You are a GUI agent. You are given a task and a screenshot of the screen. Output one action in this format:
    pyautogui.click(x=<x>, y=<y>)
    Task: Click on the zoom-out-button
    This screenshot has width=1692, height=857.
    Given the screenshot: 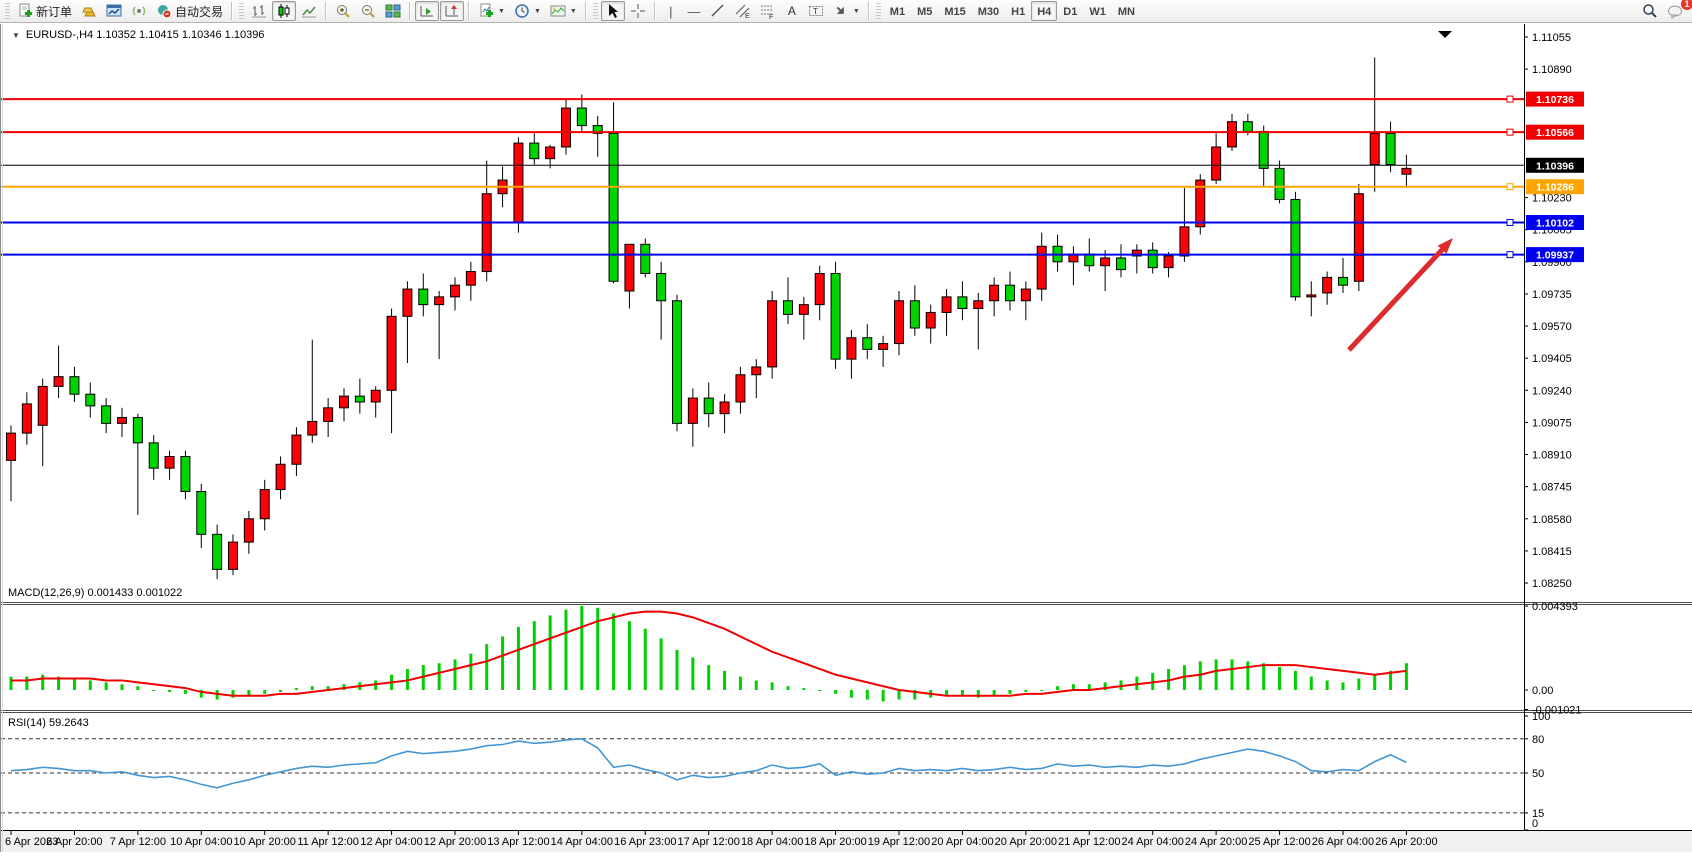 What is the action you would take?
    pyautogui.click(x=368, y=11)
    